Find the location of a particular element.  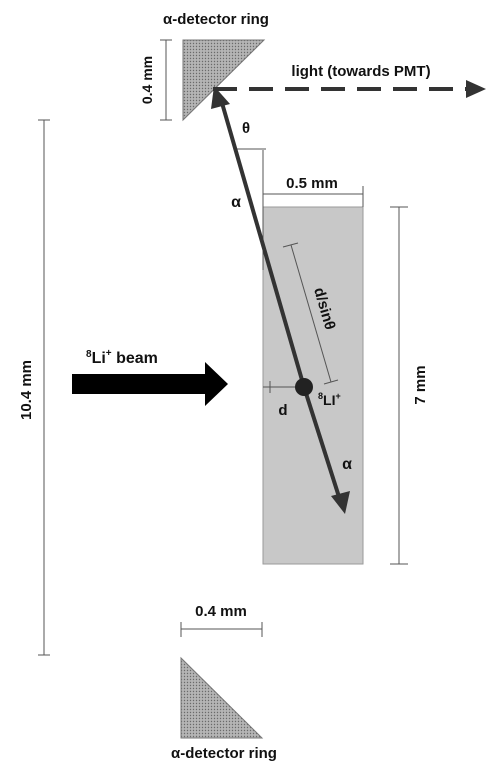

beam-label-charge: + is located at coordinates (109, 353).